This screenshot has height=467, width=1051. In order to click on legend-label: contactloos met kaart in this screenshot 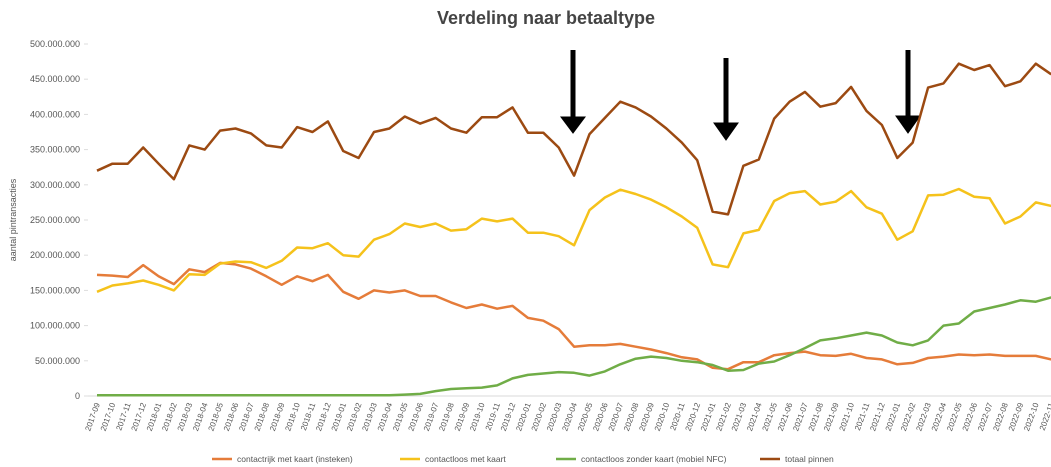, I will do `click(465, 459)`.